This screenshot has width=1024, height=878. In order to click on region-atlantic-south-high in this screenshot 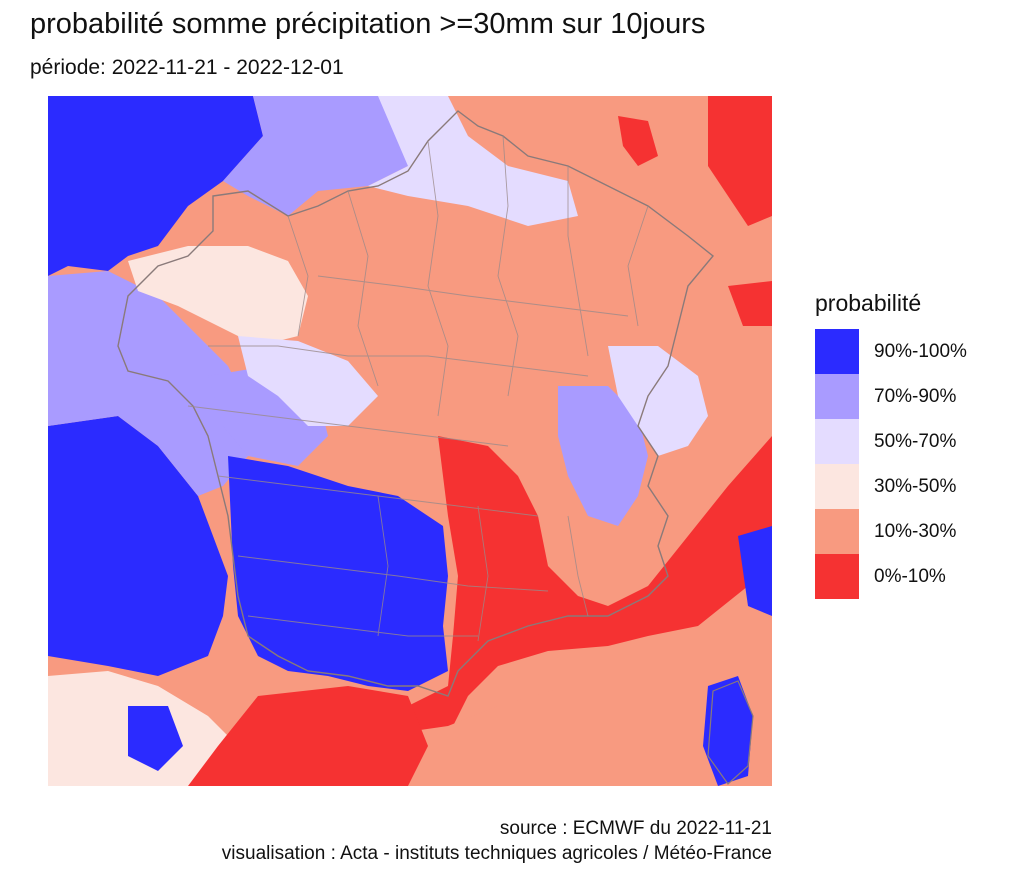, I will do `click(138, 546)`.